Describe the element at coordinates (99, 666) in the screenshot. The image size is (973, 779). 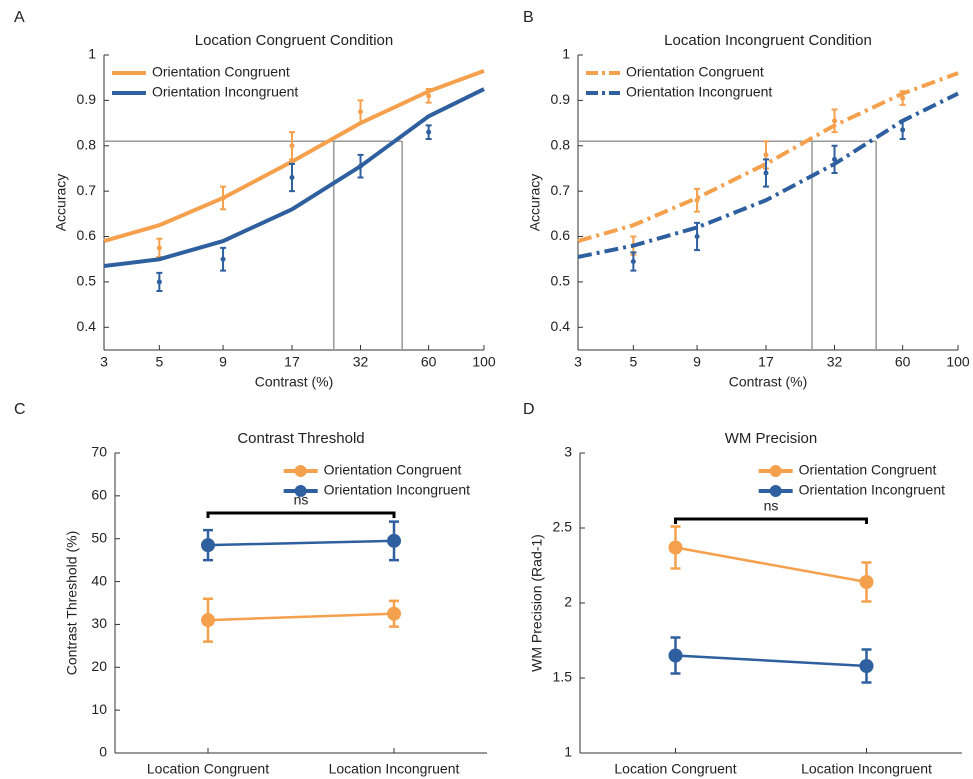
I see `y-tick-label: 20` at that location.